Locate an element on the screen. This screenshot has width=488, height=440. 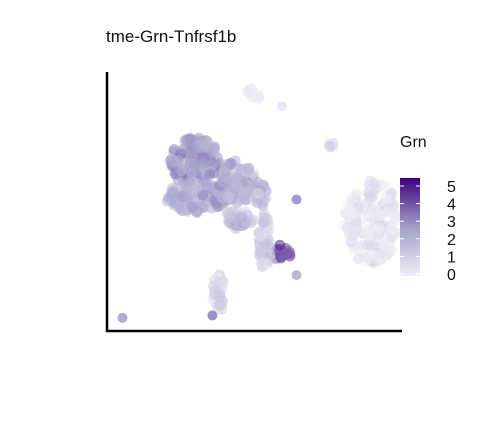
legend-tick-label: 2 is located at coordinates (451, 240).